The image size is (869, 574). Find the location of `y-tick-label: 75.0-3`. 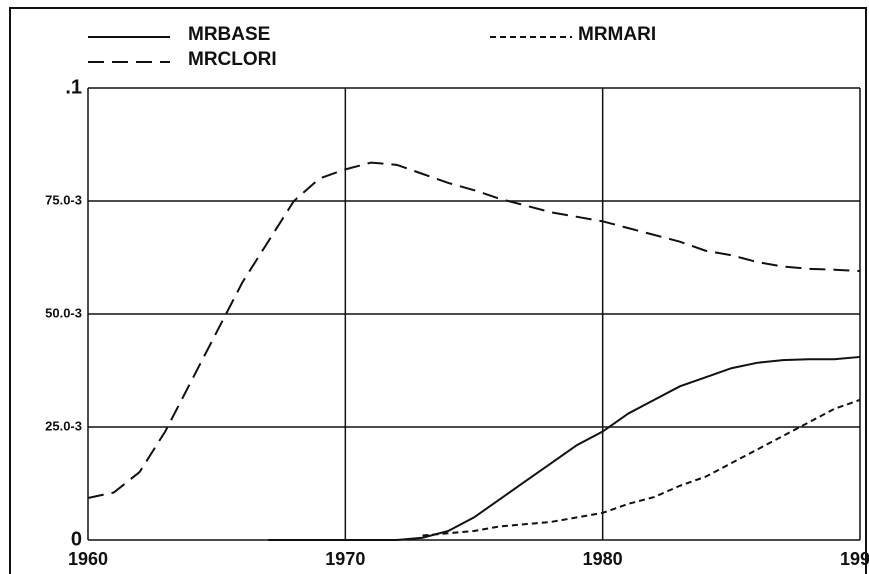

y-tick-label: 75.0-3 is located at coordinates (63, 199).